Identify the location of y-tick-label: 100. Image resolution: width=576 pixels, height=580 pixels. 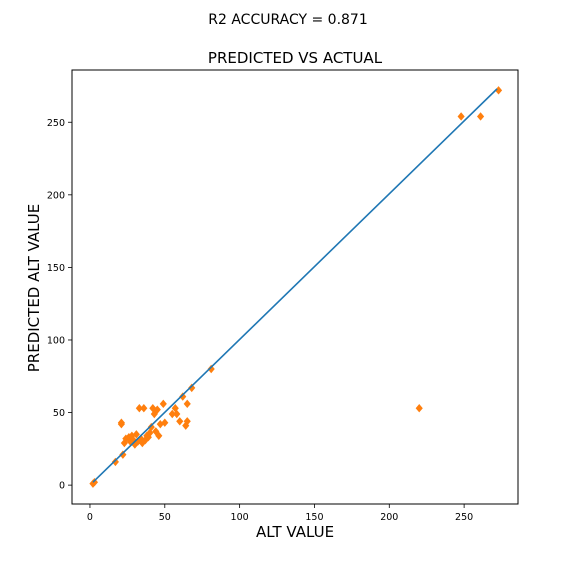
(56, 340).